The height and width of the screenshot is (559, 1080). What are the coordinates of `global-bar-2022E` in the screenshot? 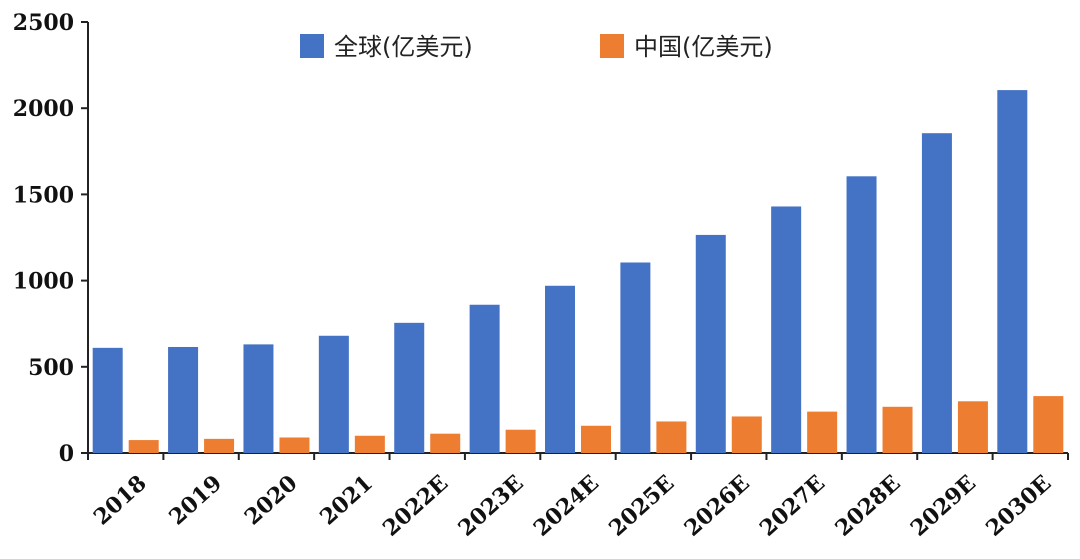 It's located at (409, 387).